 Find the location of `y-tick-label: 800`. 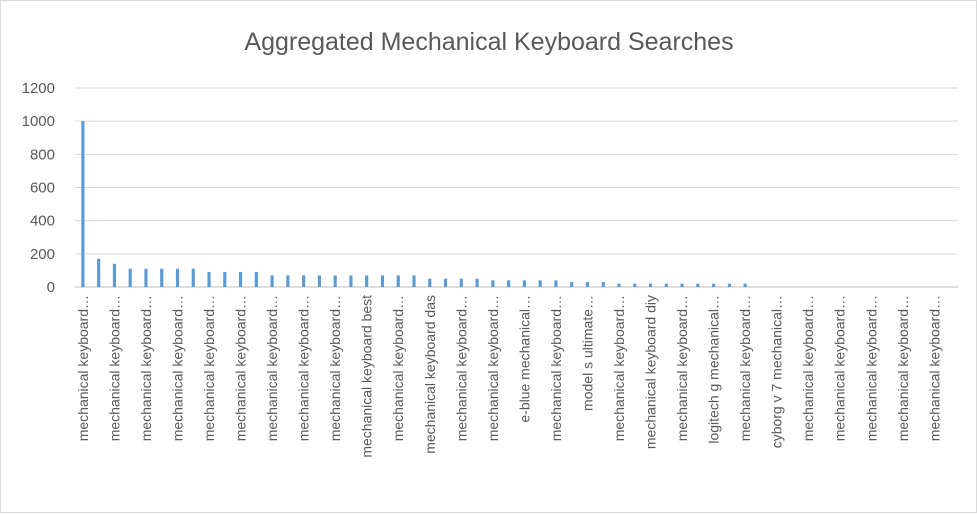

y-tick-label: 800 is located at coordinates (42, 154).